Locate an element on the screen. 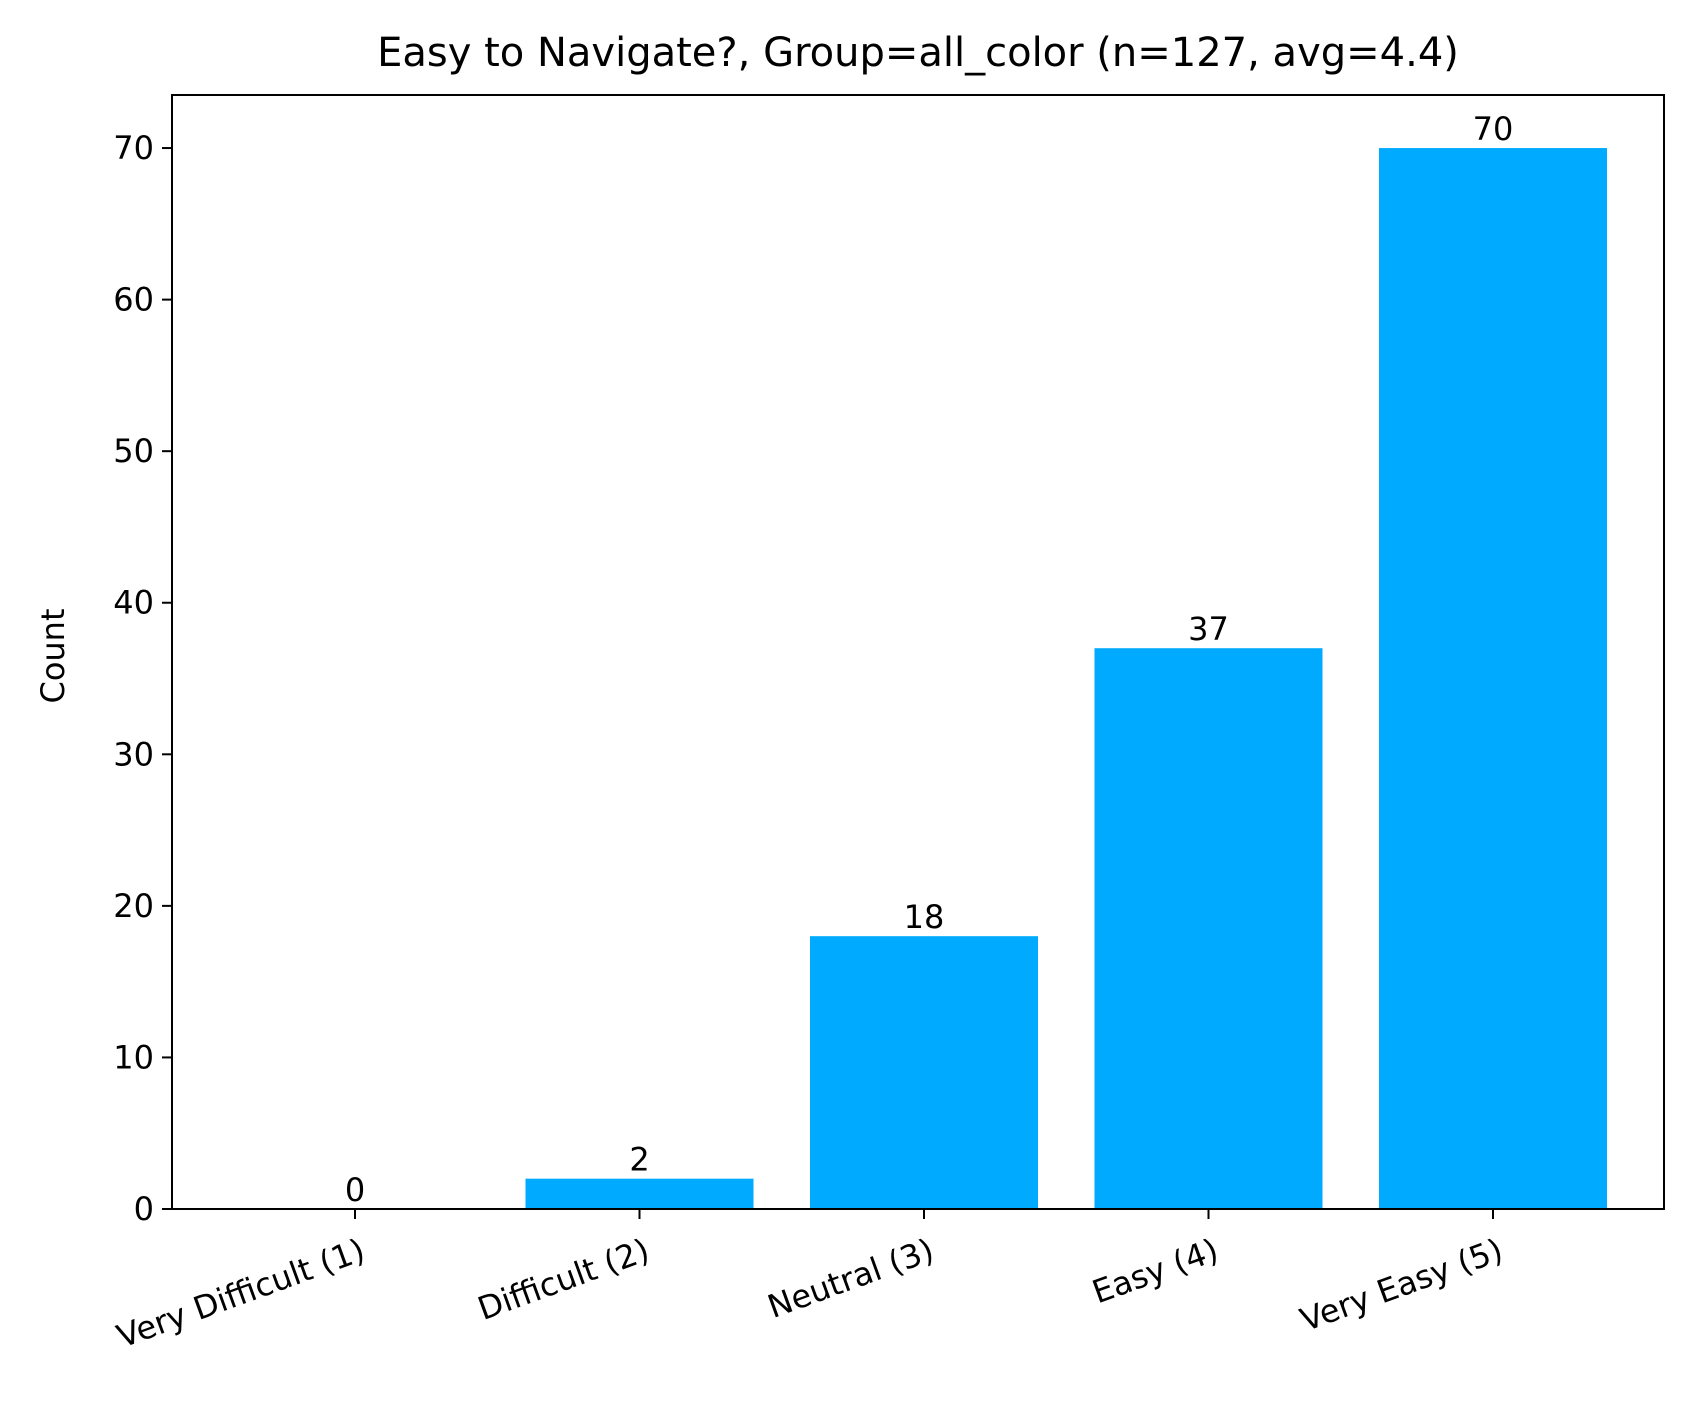 This screenshot has height=1420, width=1688. y-tick-label-7: 70 is located at coordinates (133, 148).